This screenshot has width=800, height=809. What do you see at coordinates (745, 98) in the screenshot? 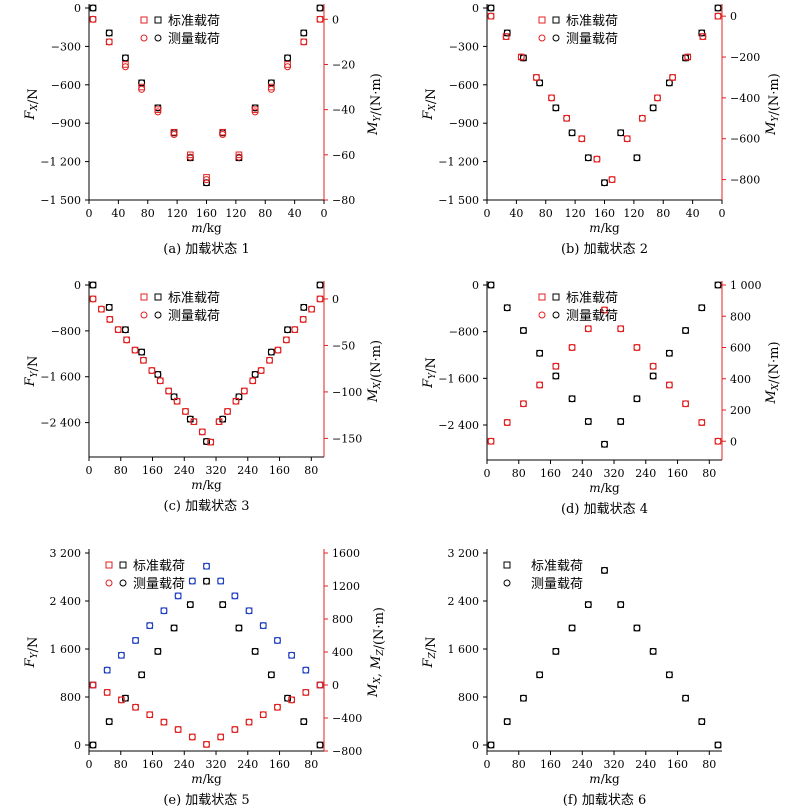
I see `right-tick-label: −400` at bounding box center [745, 98].